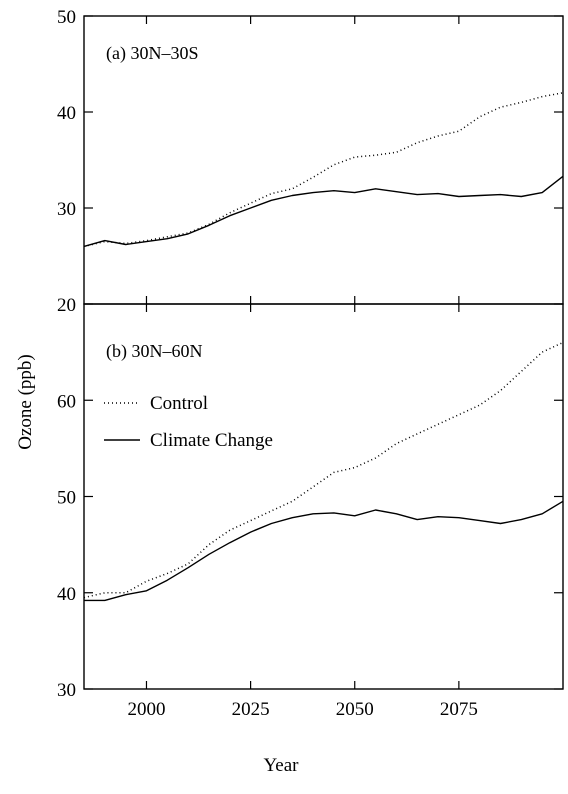 The width and height of the screenshot is (568, 794). Describe the element at coordinates (154, 351) in the screenshot. I see `panel-b-label: (b) 30N–60N` at that location.